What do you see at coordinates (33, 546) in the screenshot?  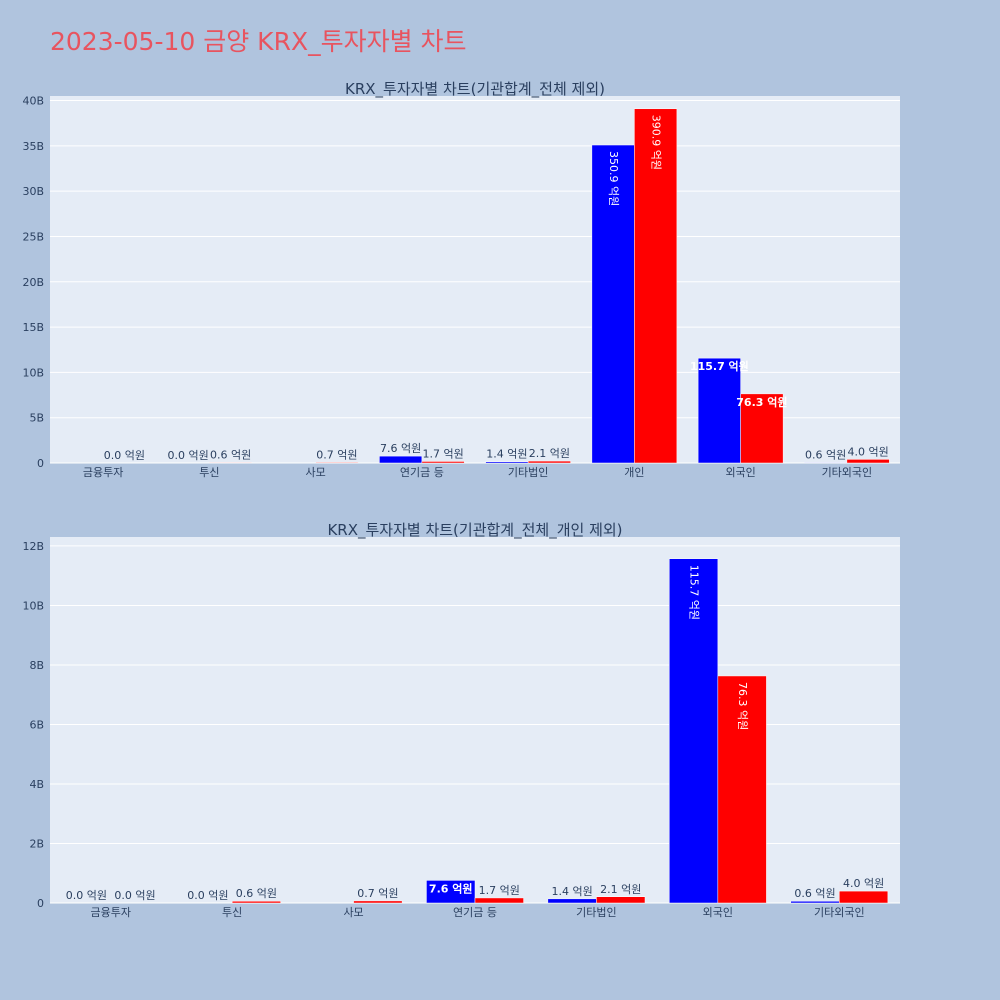 I see `y-tick-label: 12B` at bounding box center [33, 546].